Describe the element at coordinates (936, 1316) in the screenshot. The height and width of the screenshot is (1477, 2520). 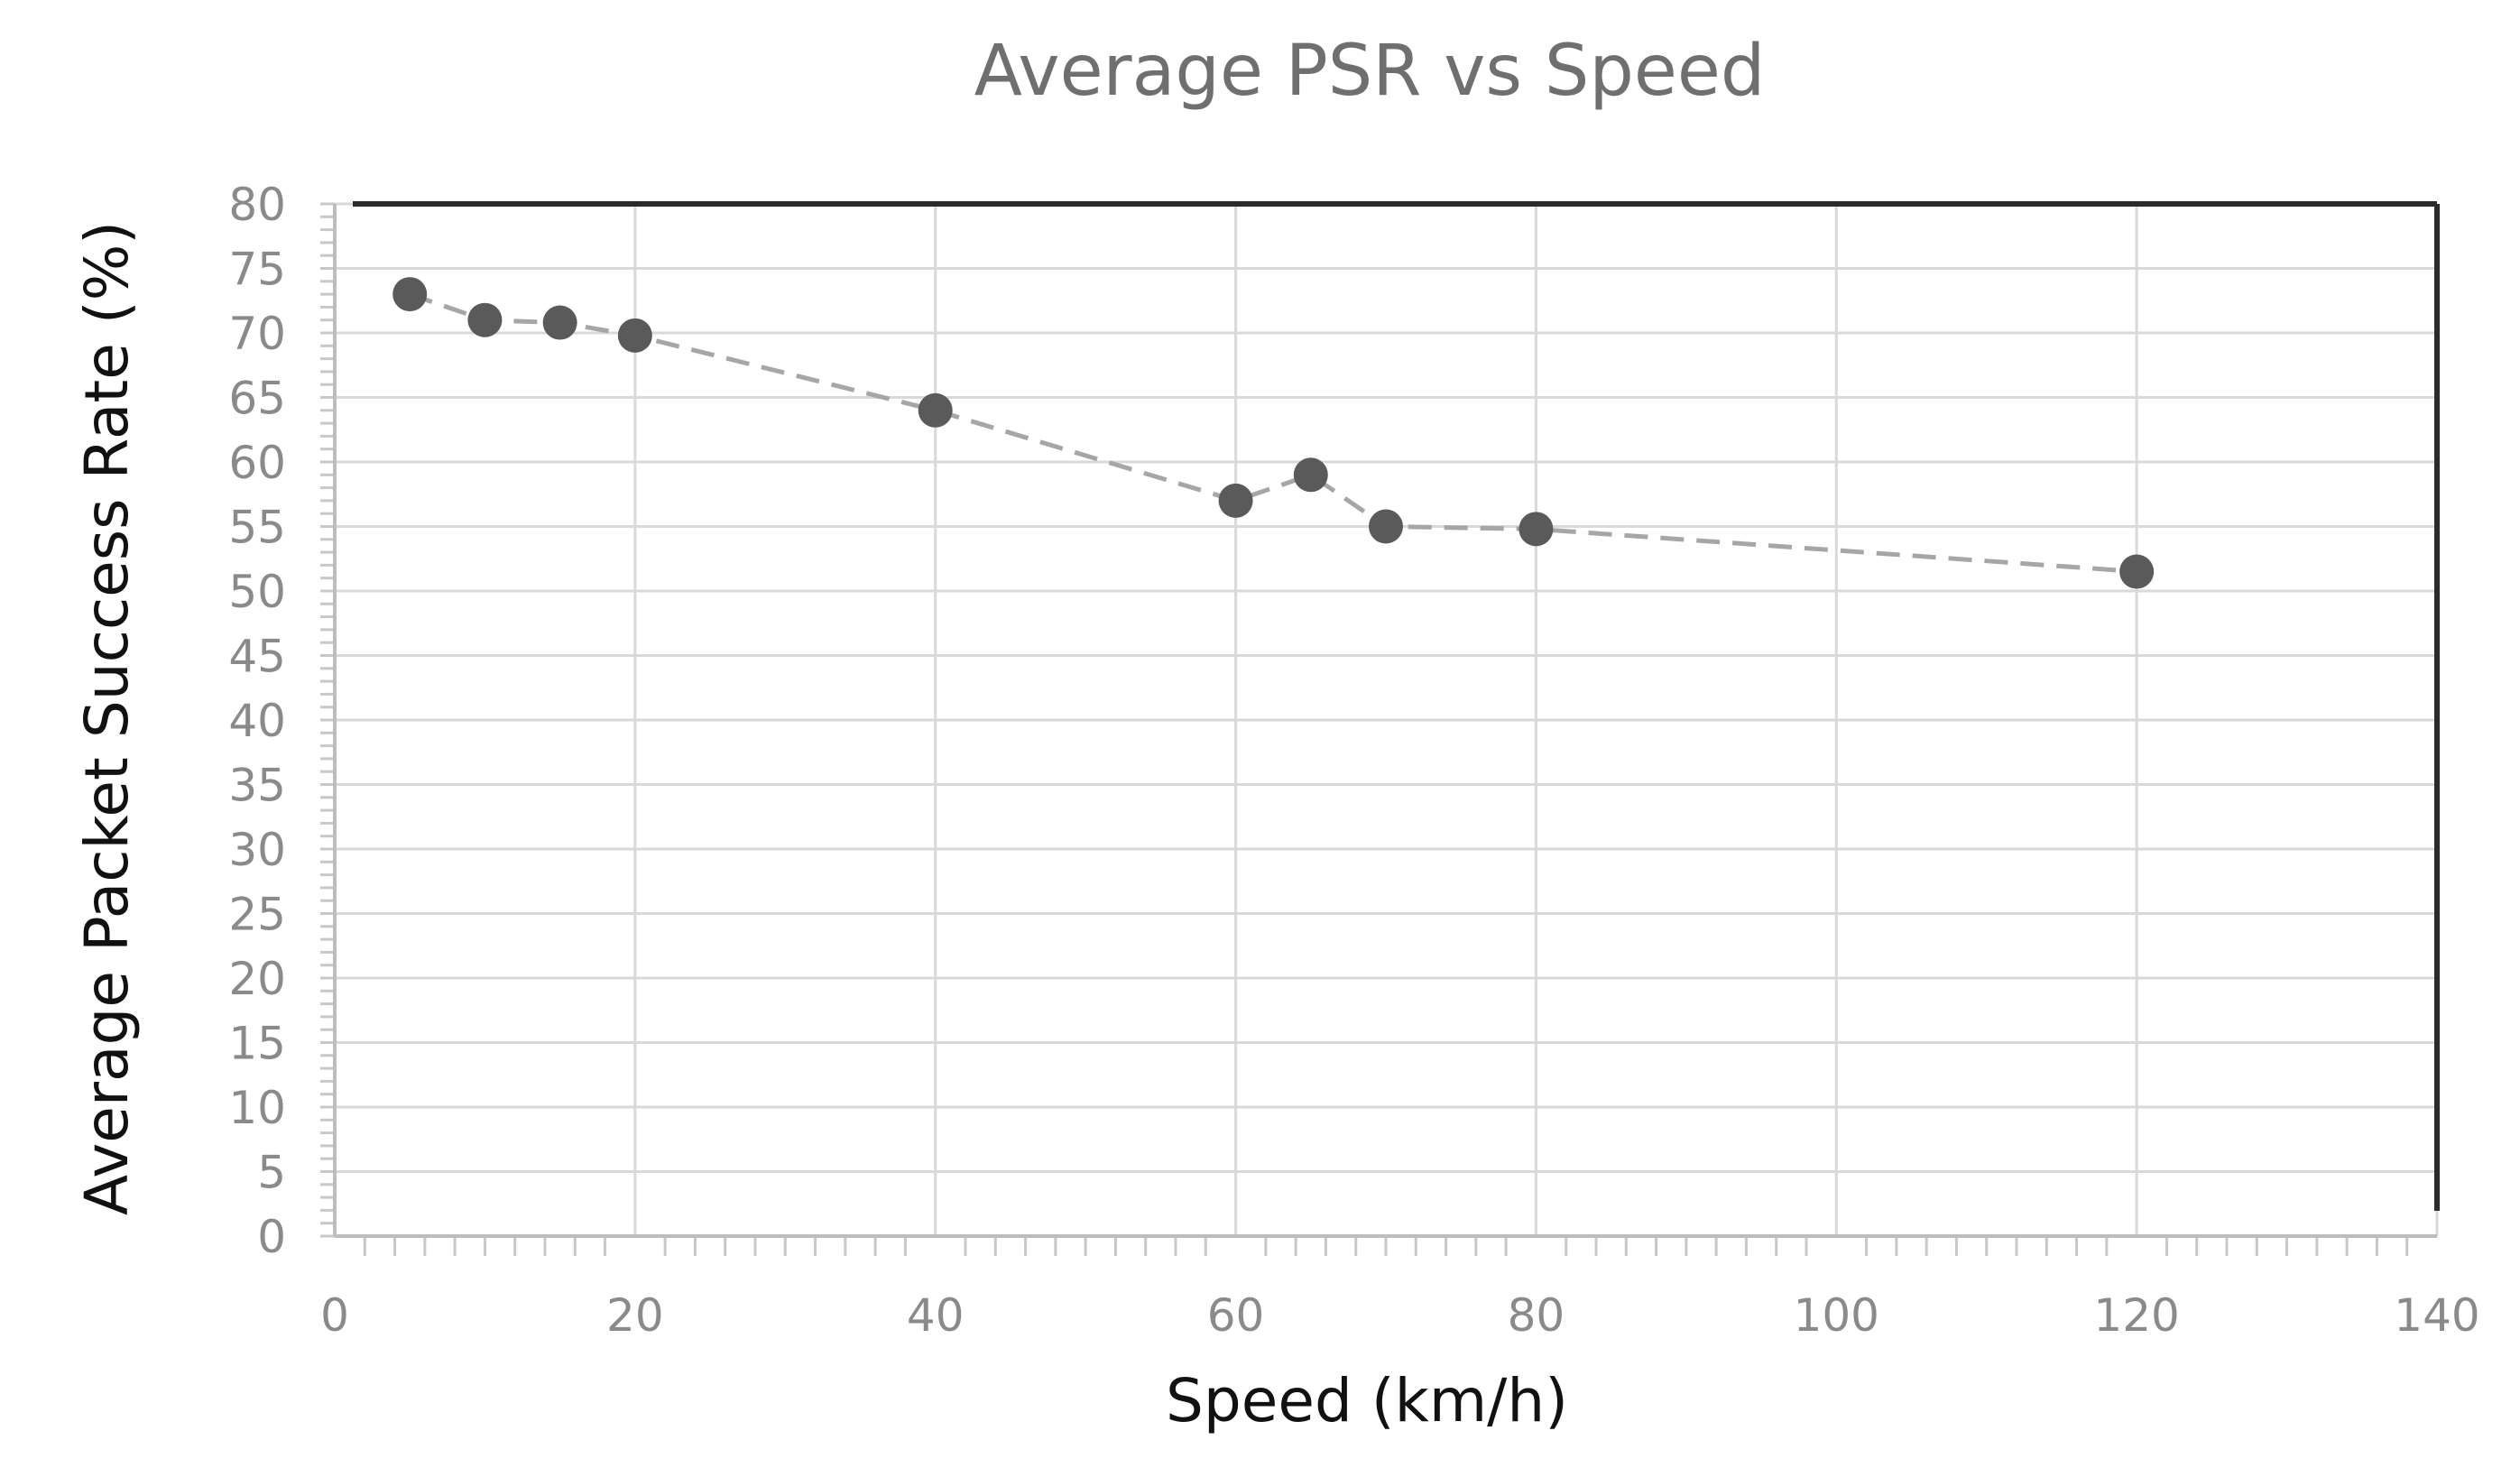
I see `x-tick-label: 40` at that location.